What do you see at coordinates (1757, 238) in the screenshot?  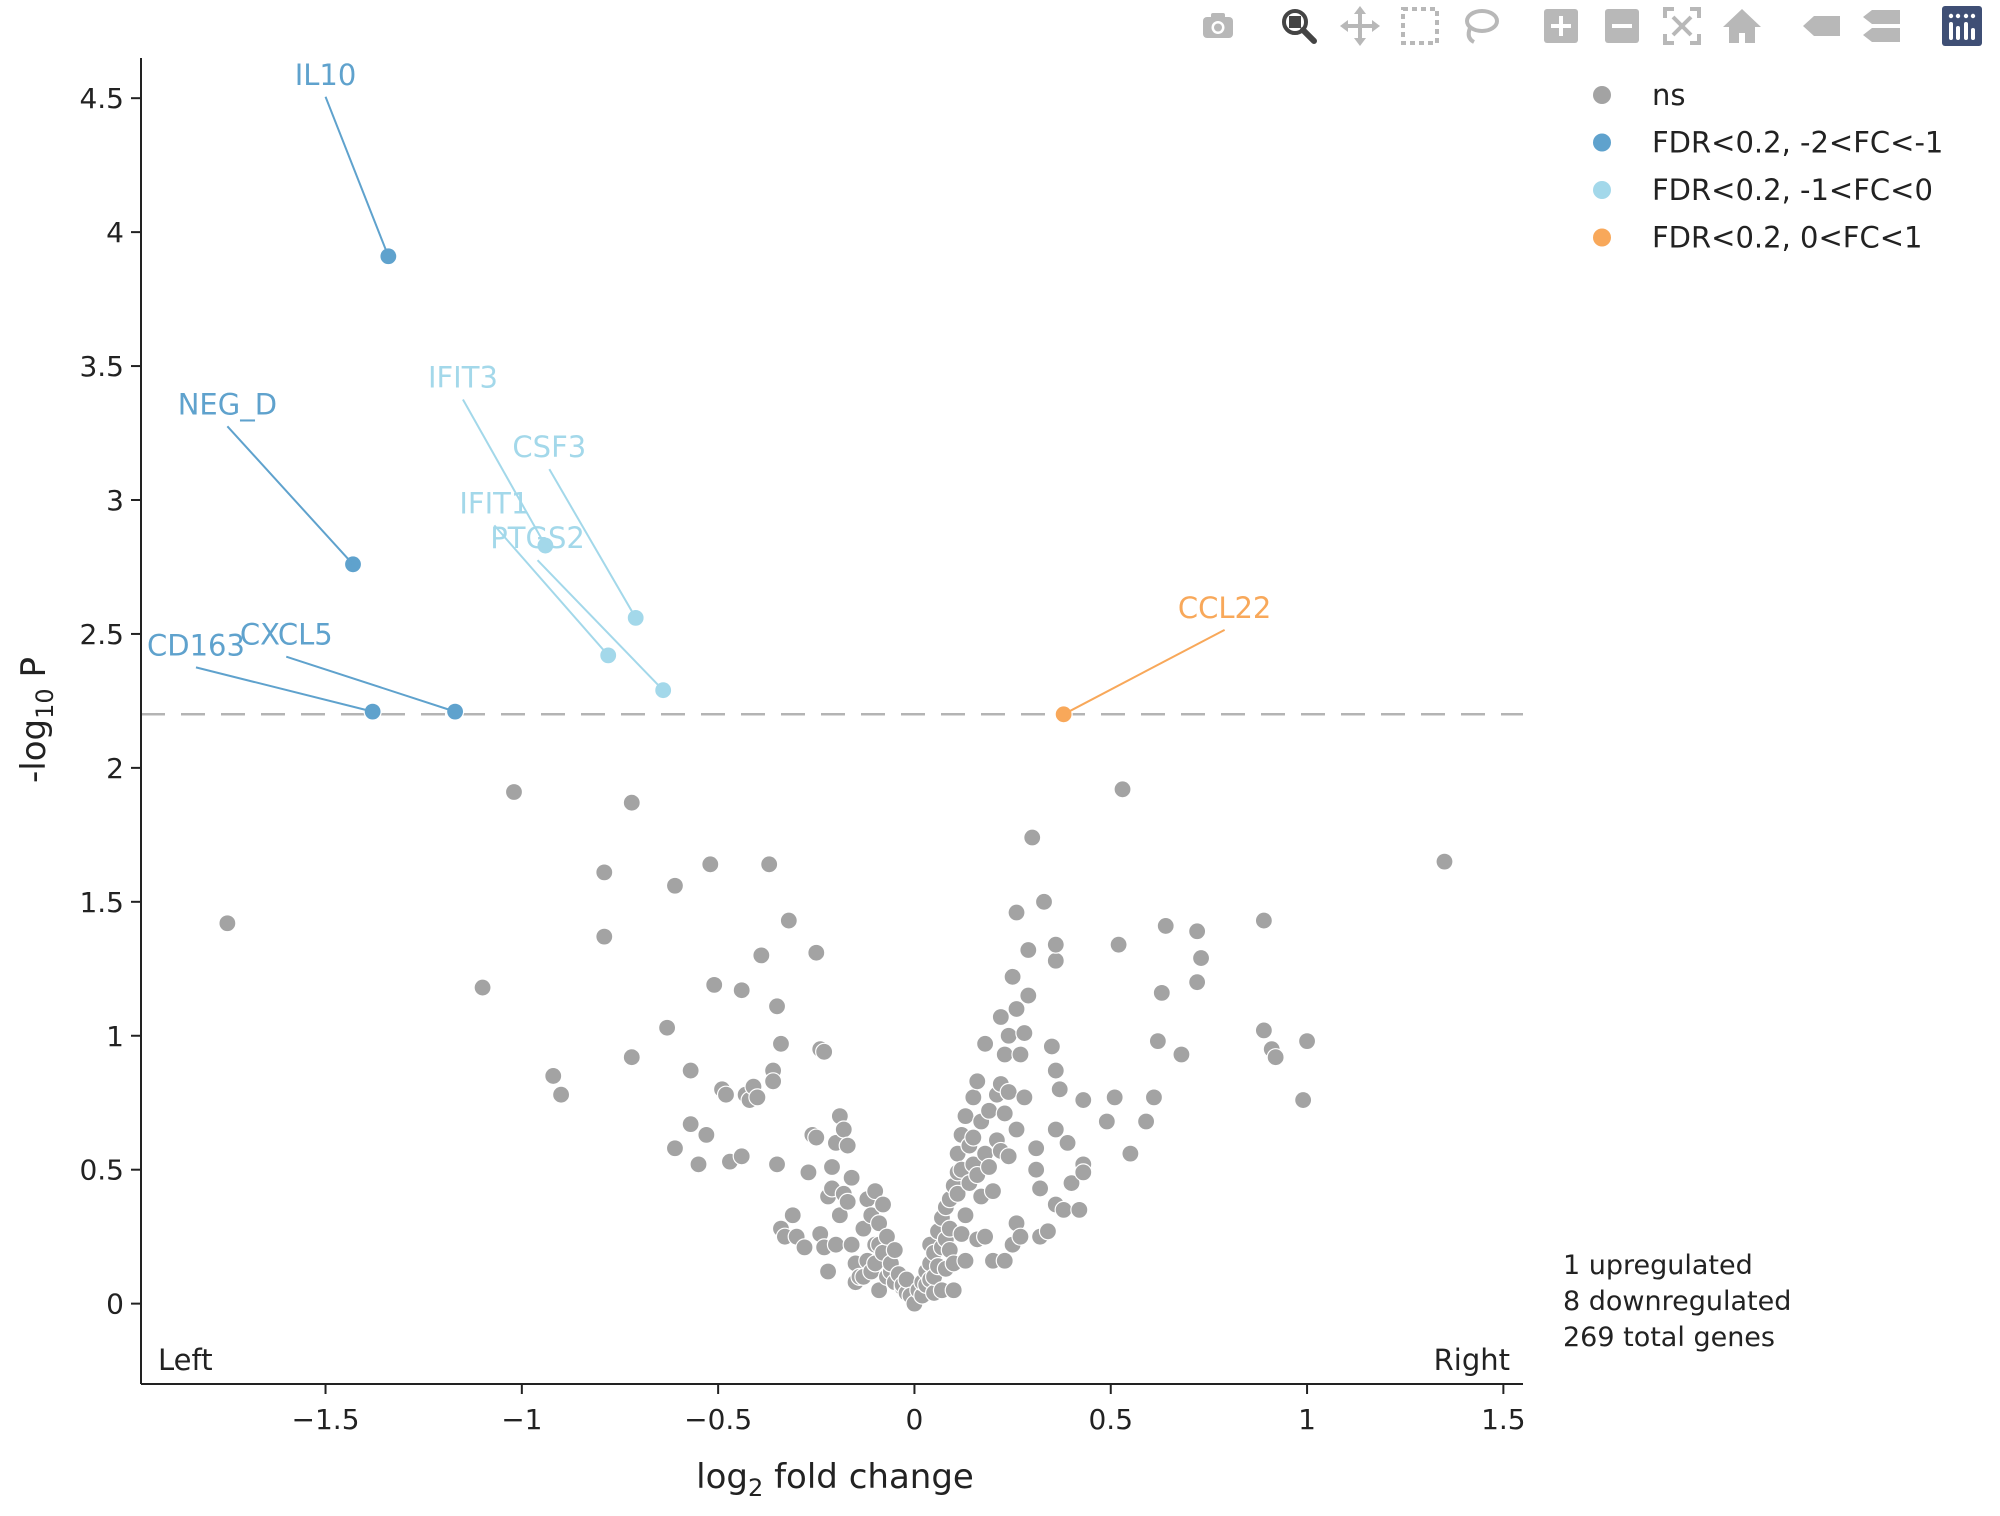 I see `legend-item: FDR<0.2, 0<FC<1` at bounding box center [1757, 238].